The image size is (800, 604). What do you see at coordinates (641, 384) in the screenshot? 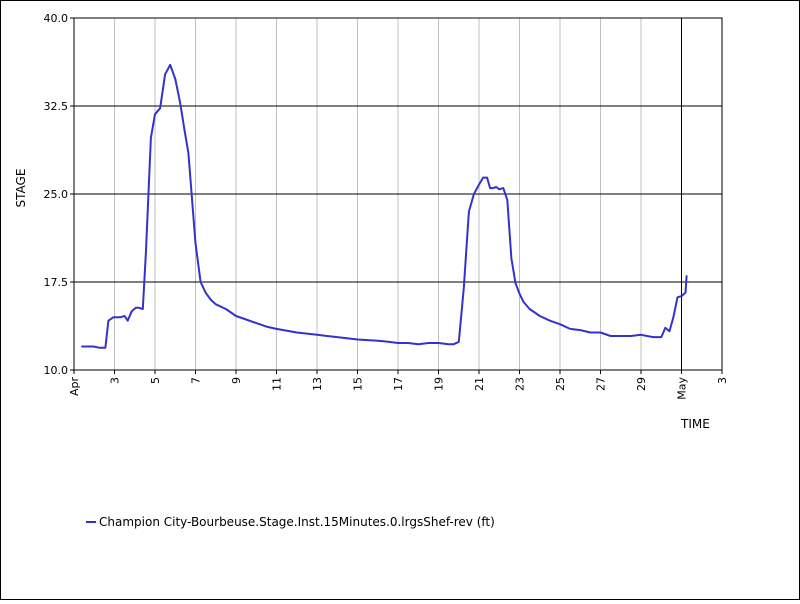
I see `x-tick-label: 29` at bounding box center [641, 384].